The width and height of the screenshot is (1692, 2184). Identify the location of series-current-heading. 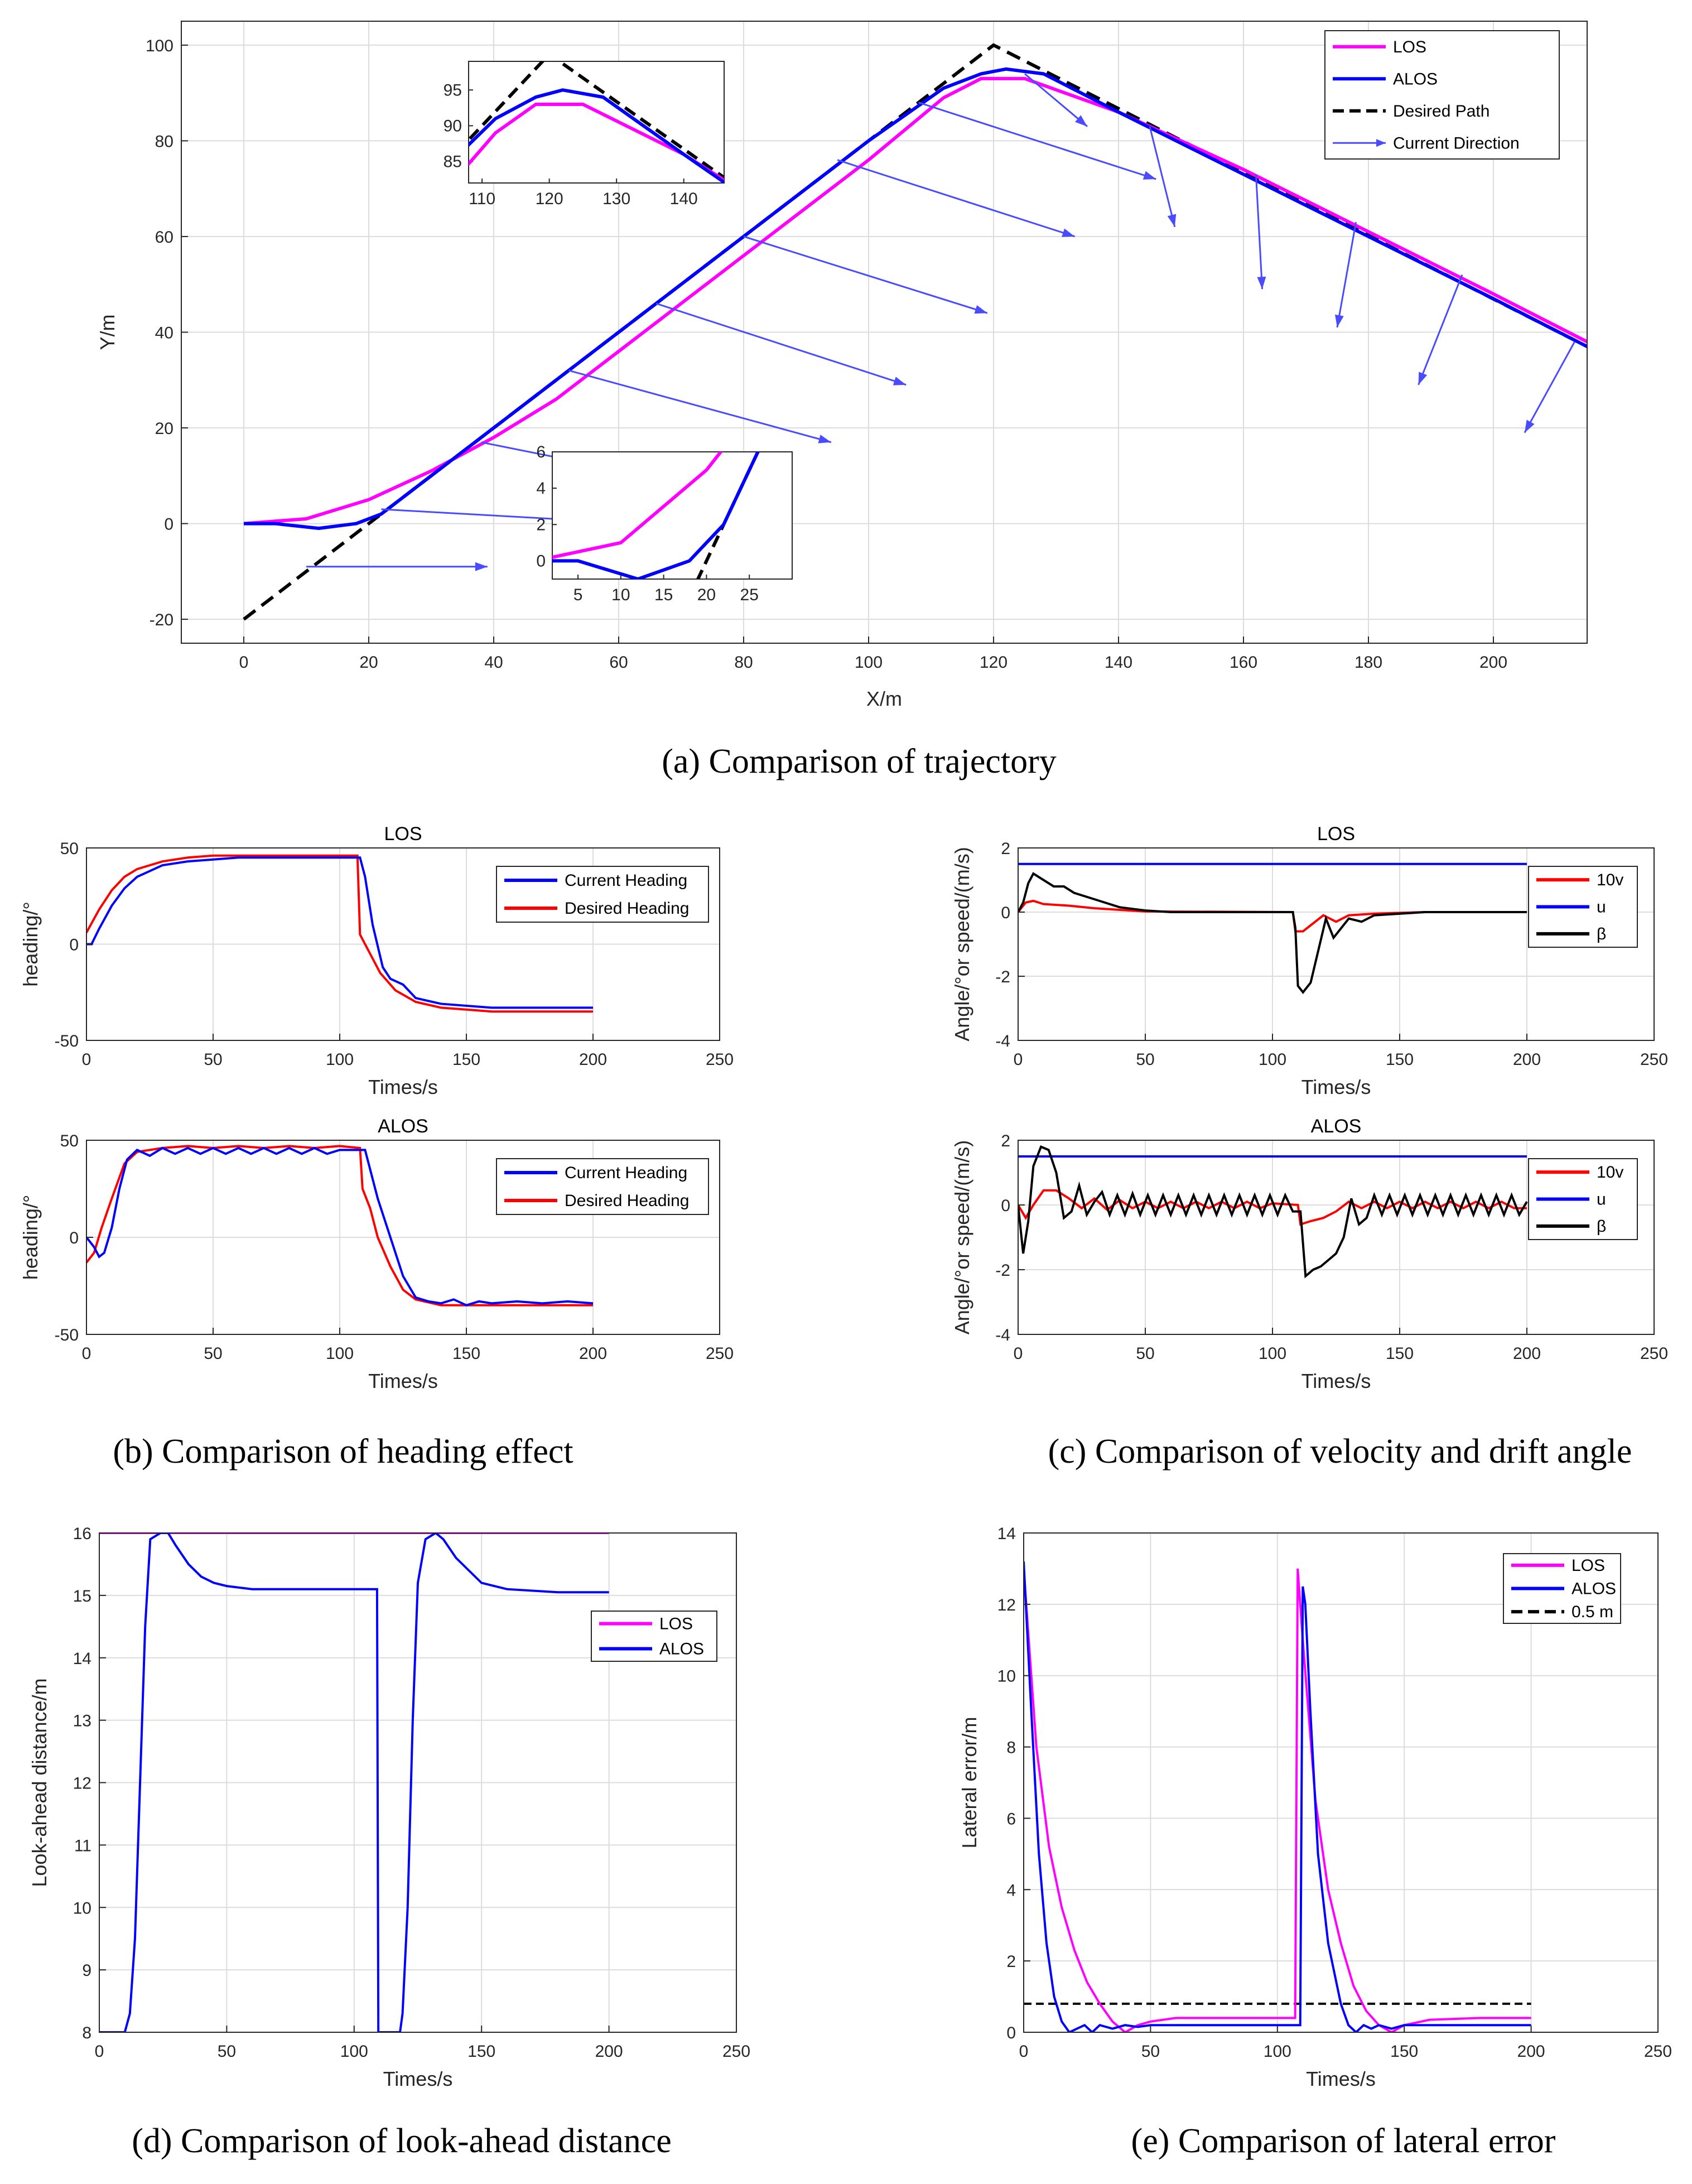
(340, 932).